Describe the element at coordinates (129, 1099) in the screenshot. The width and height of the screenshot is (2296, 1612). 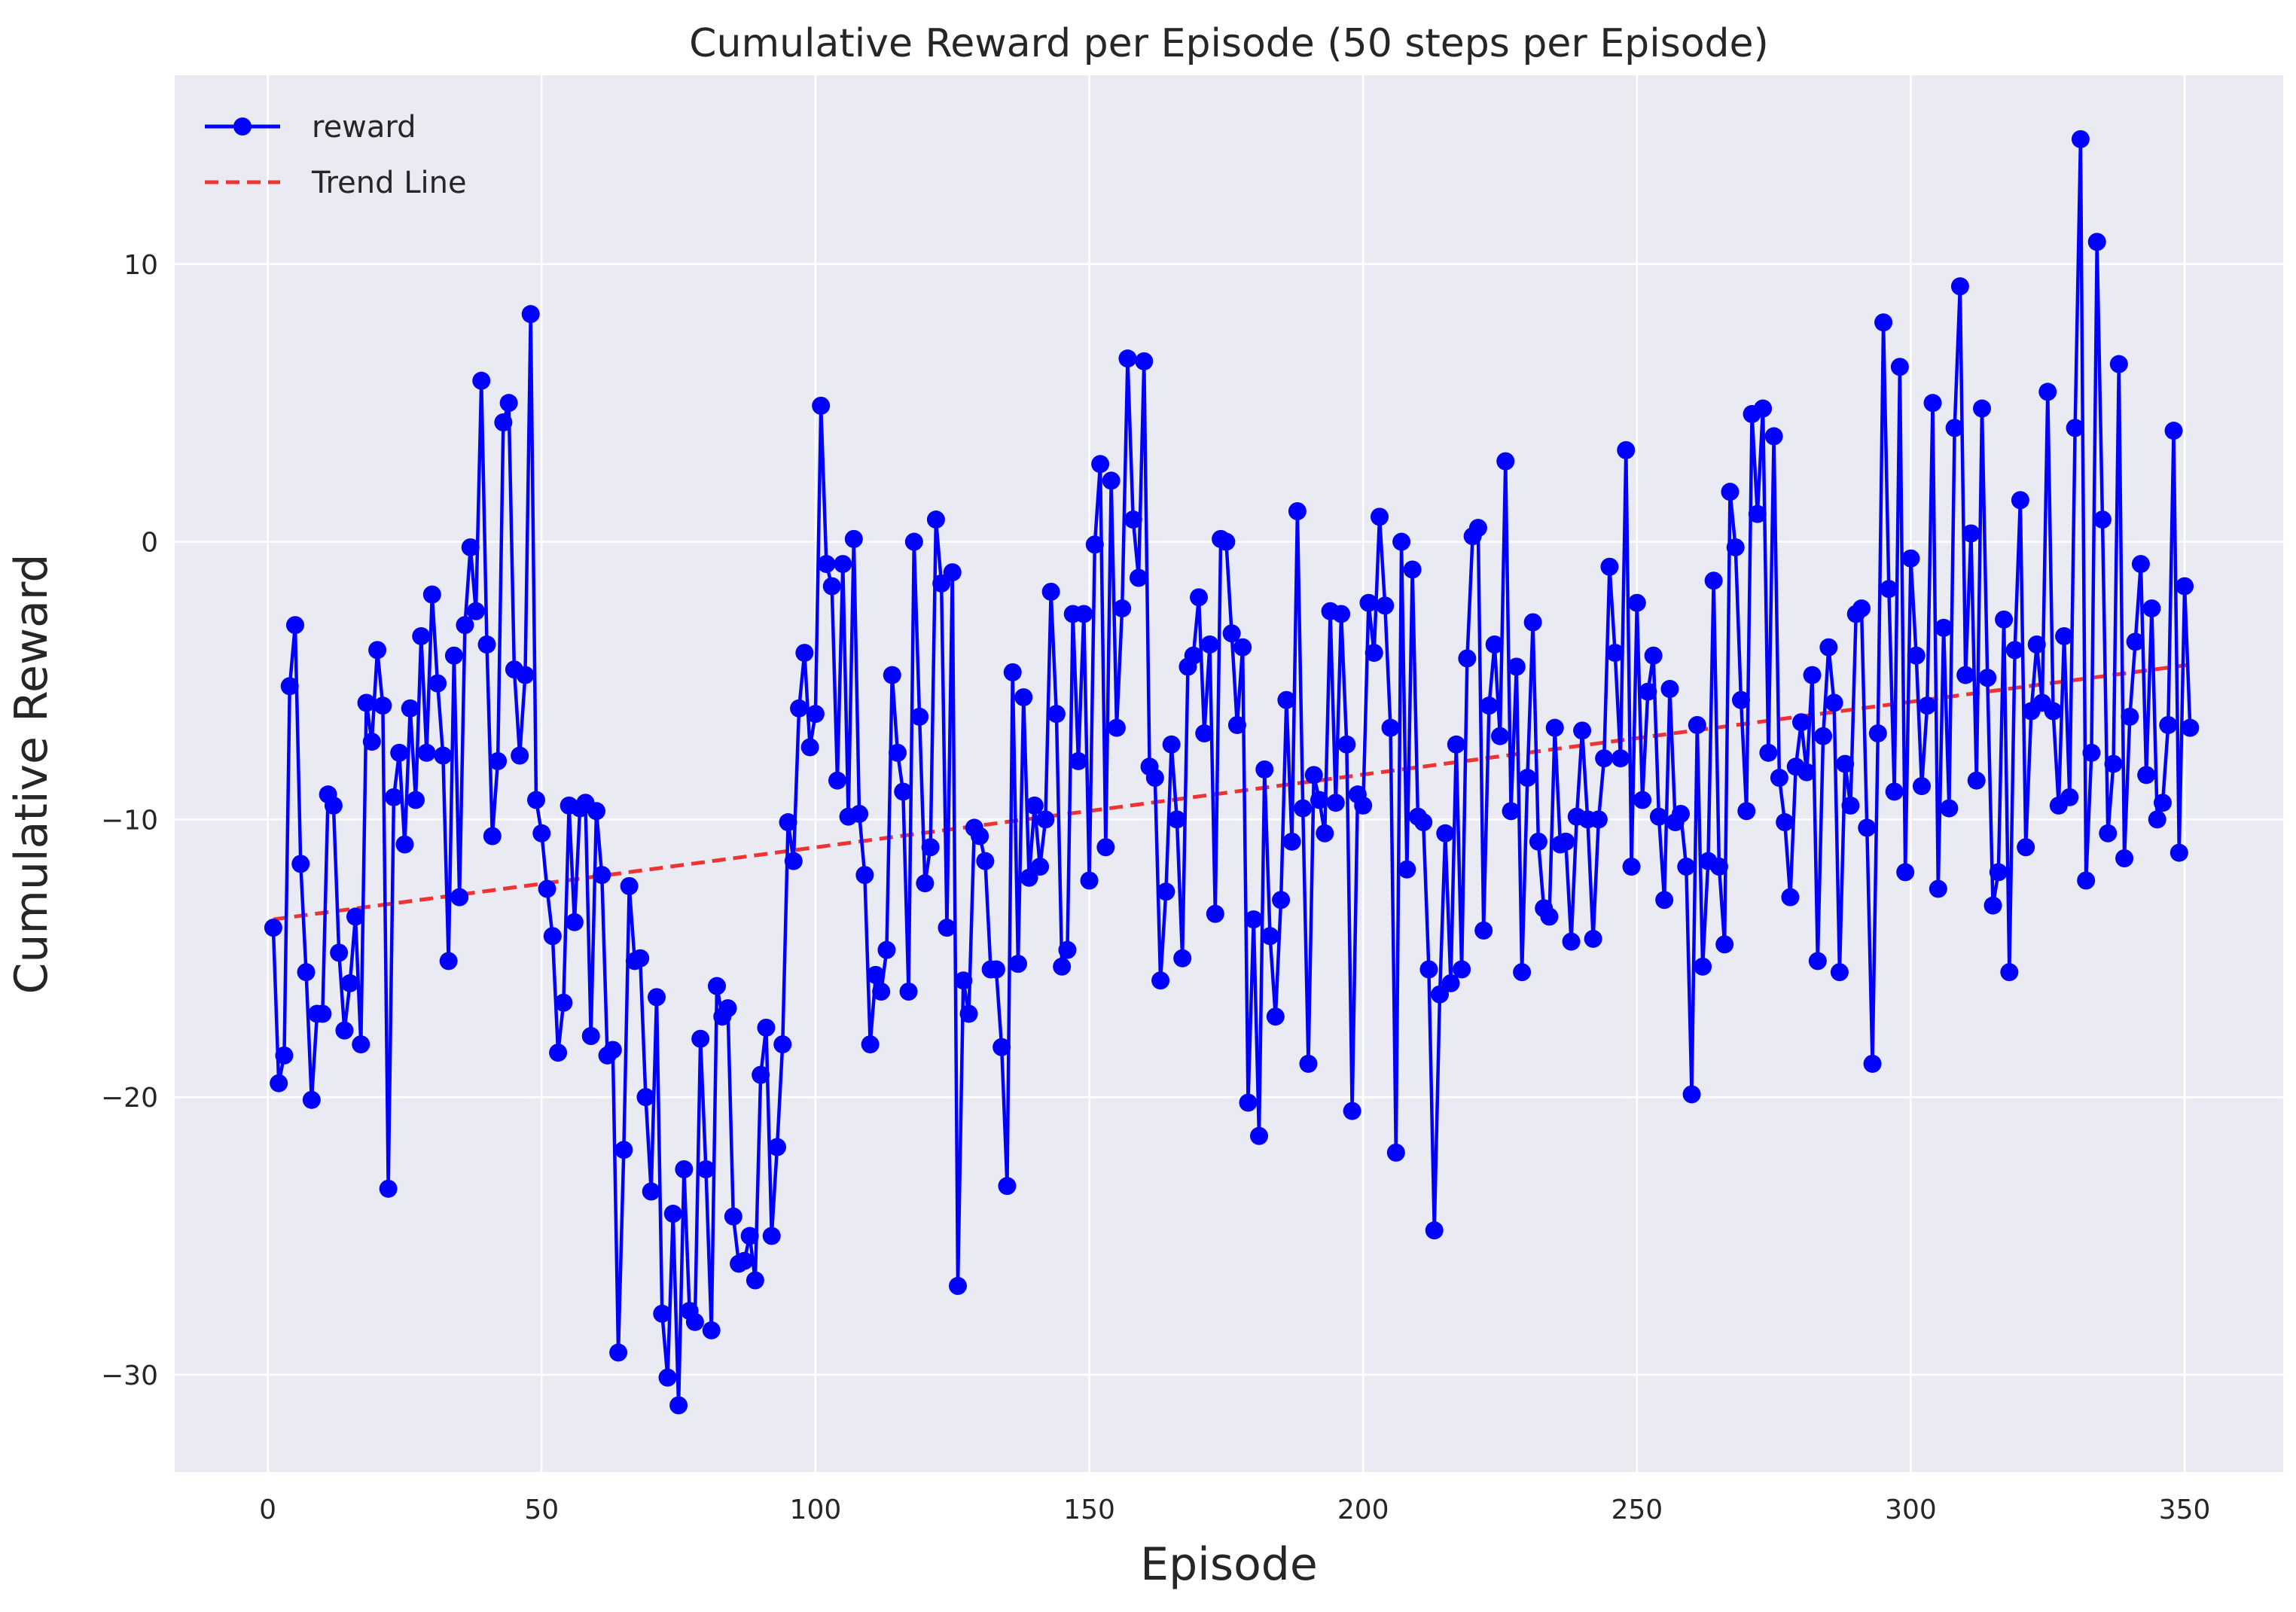
I see `y-tick-label: −20` at that location.